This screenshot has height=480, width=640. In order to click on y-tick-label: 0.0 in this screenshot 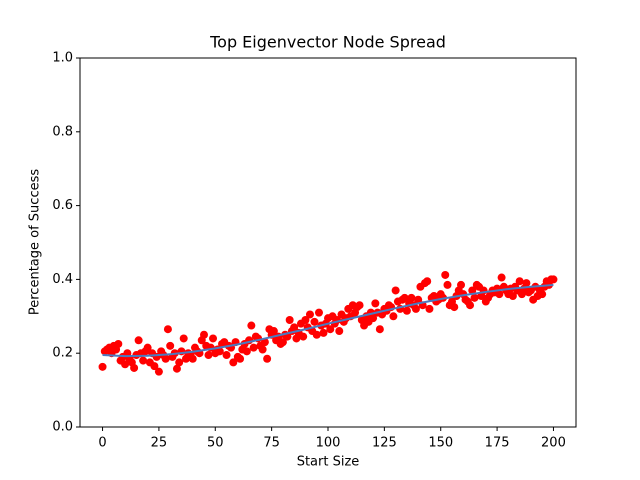, I will do `click(62, 427)`.